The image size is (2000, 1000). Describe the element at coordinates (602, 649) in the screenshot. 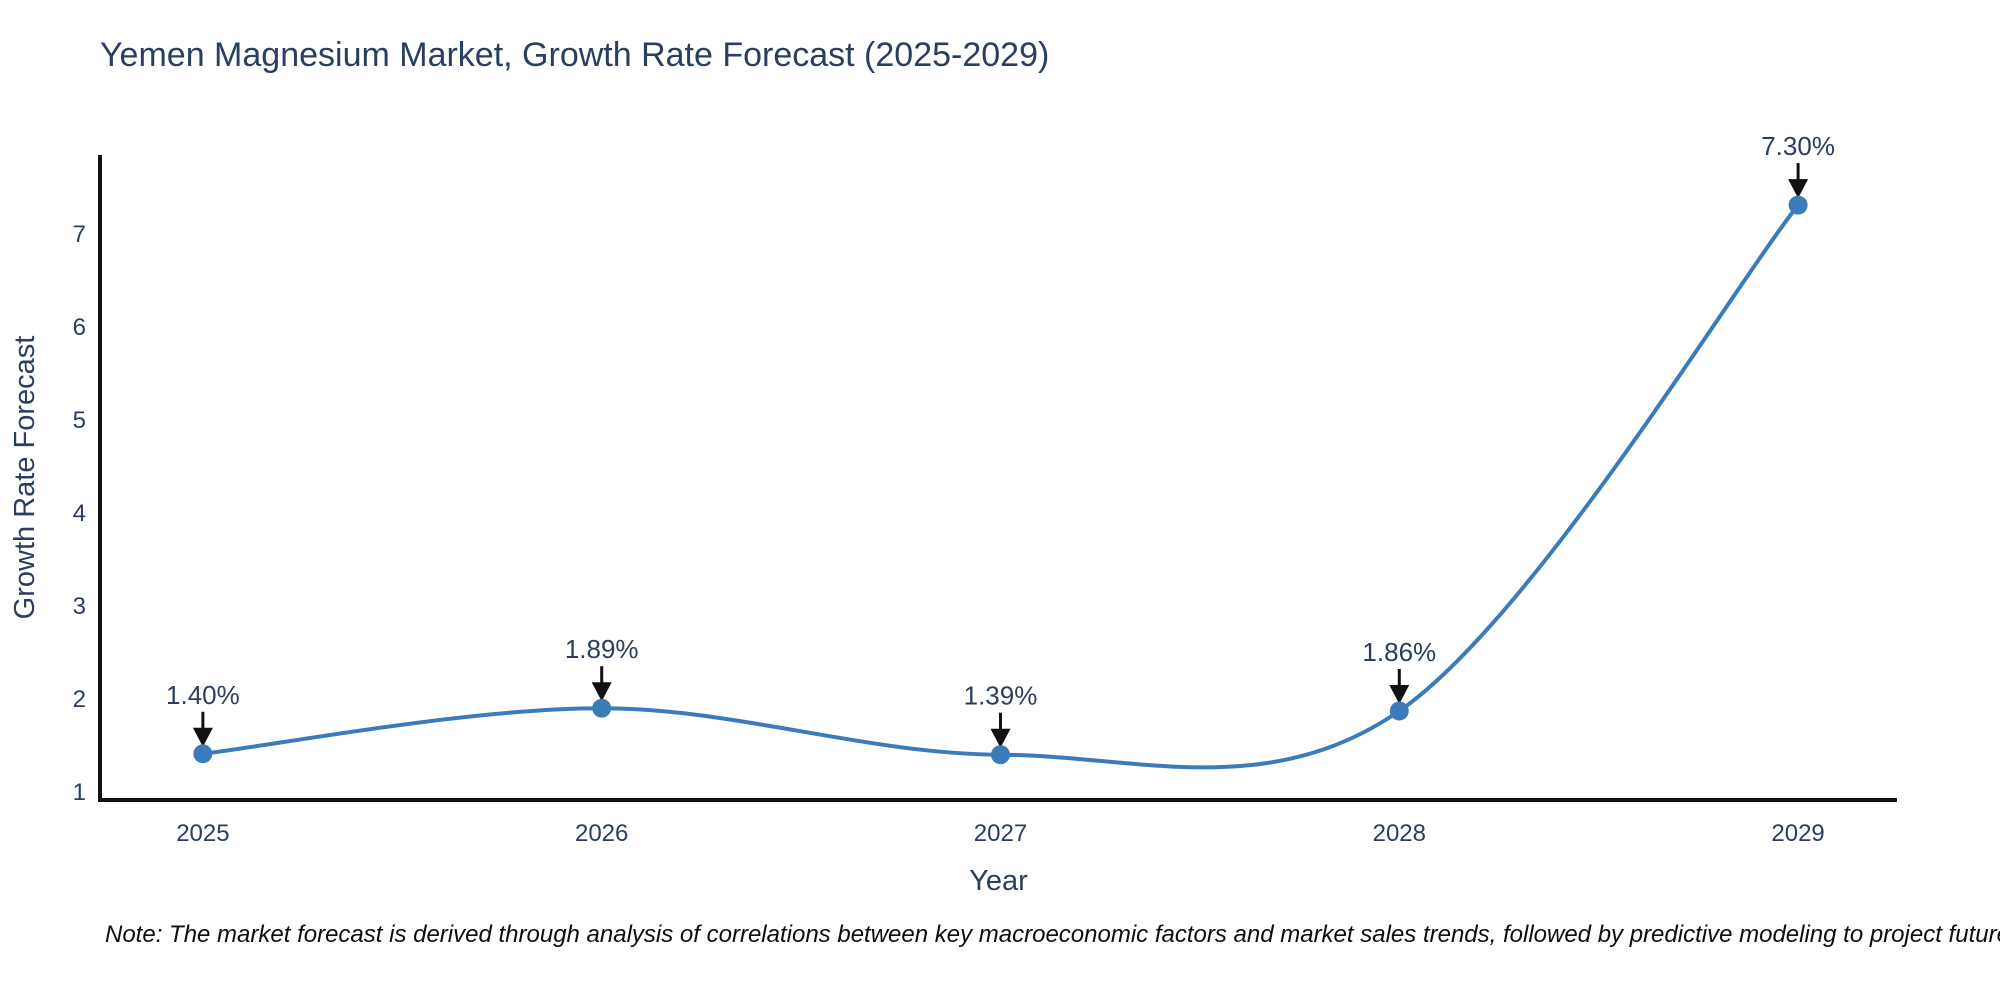

I see `annotation-label: 1.89%` at that location.